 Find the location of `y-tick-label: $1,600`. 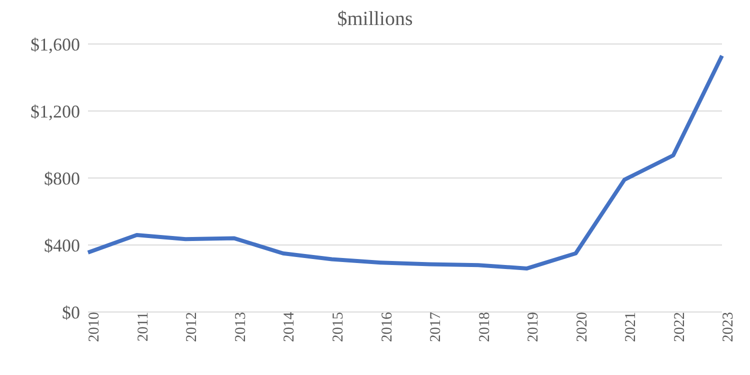

y-tick-label: $1,600 is located at coordinates (55, 44).